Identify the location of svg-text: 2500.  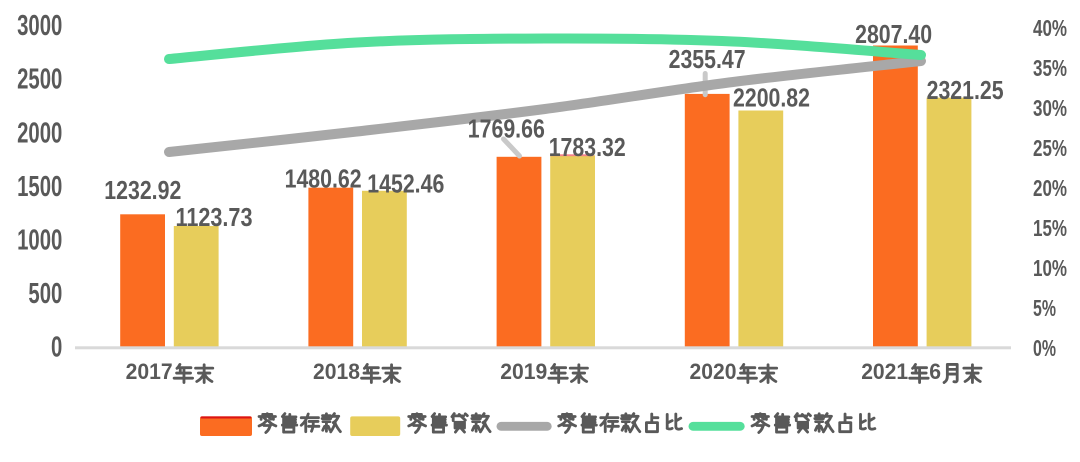
(39, 80).